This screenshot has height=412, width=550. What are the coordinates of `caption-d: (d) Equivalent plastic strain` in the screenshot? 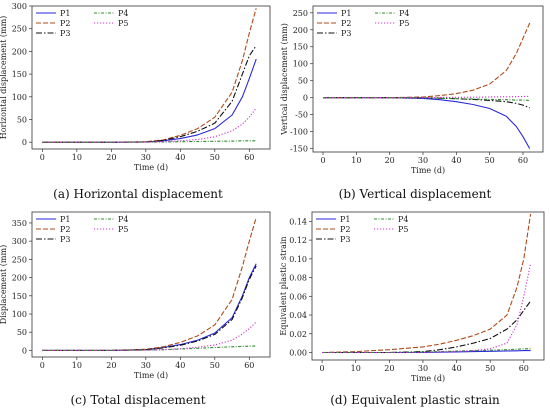 It's located at (415, 400).